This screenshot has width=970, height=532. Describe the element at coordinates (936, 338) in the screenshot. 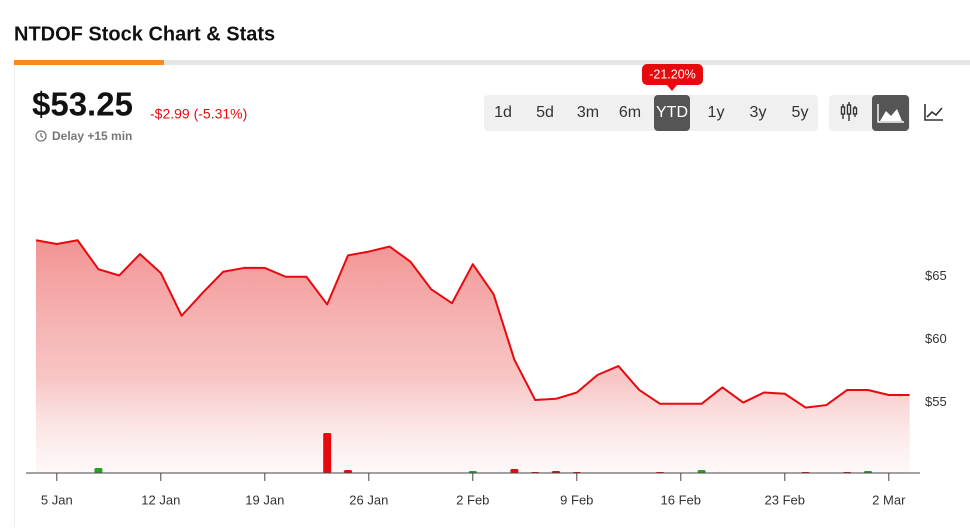

I see `y-tick-label: $60` at that location.